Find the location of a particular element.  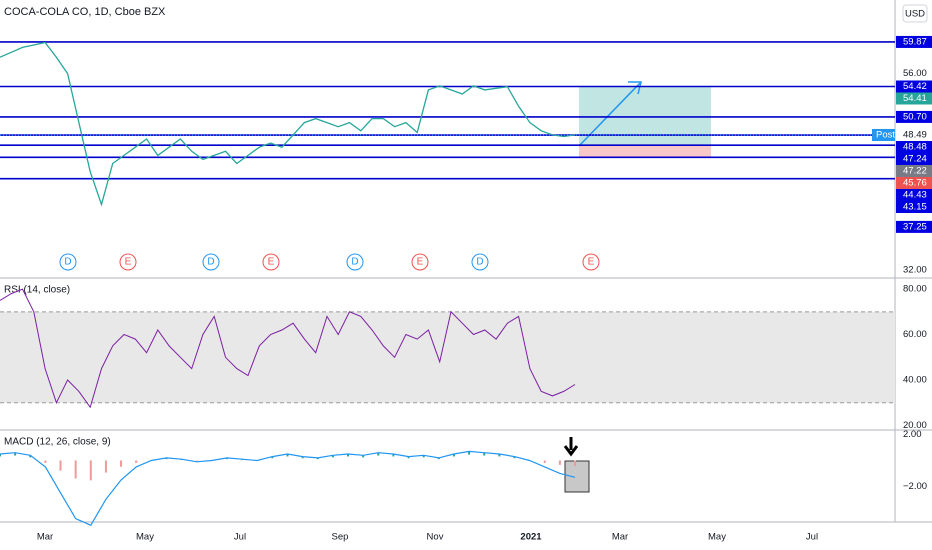

rsi-label: RSI (14, close) is located at coordinates (37, 290).